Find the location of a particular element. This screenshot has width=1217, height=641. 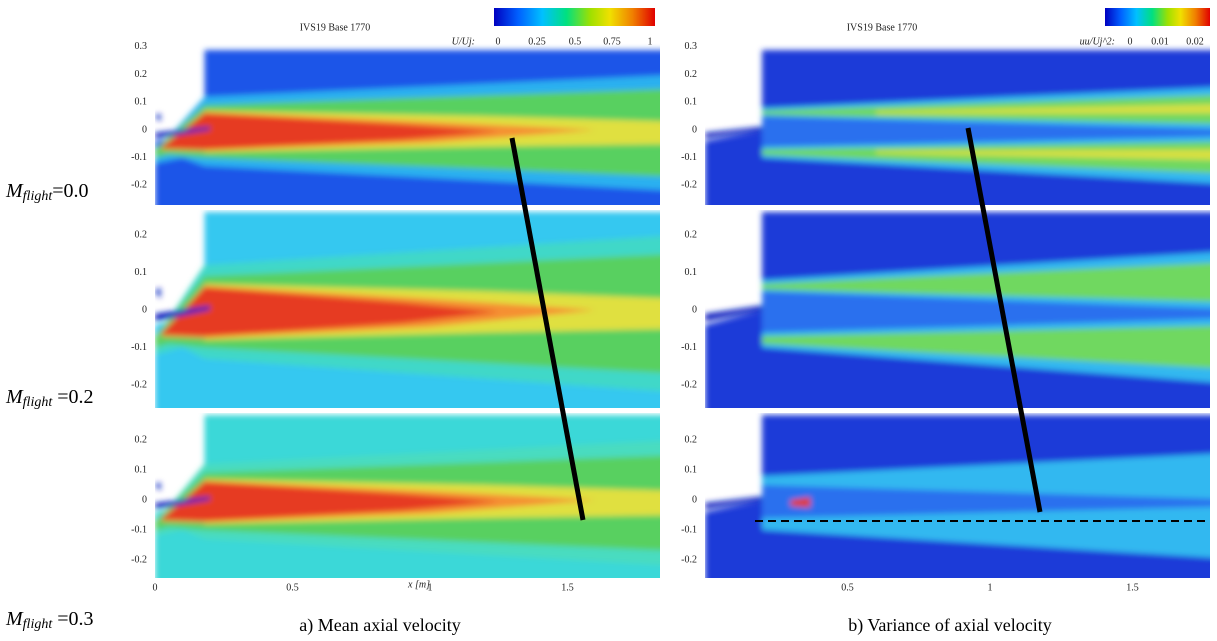

panel-title: IVS19 Base 1770 is located at coordinates (335, 27).